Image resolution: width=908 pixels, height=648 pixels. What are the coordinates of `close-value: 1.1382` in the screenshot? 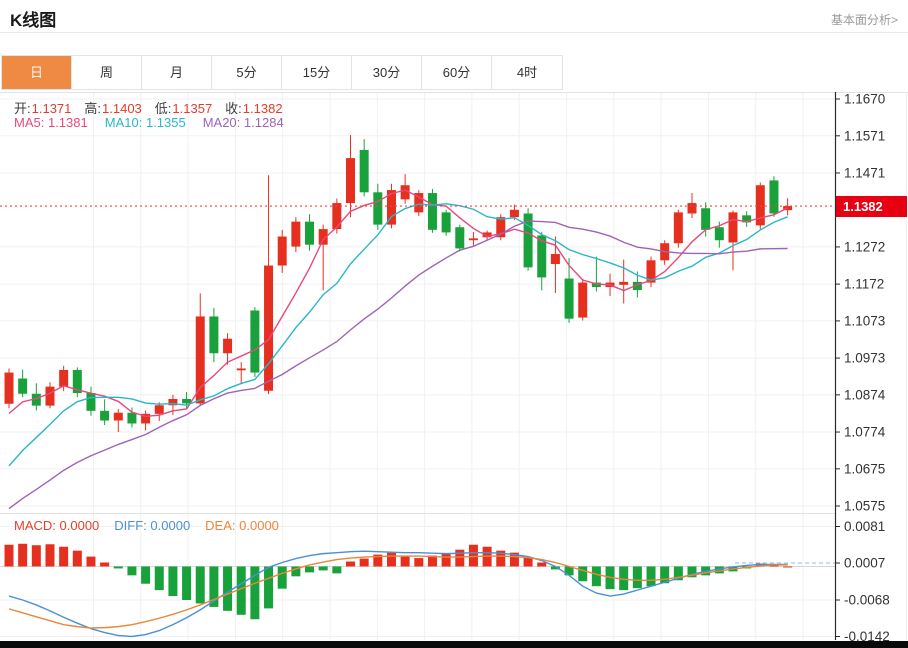 It's located at (262, 108).